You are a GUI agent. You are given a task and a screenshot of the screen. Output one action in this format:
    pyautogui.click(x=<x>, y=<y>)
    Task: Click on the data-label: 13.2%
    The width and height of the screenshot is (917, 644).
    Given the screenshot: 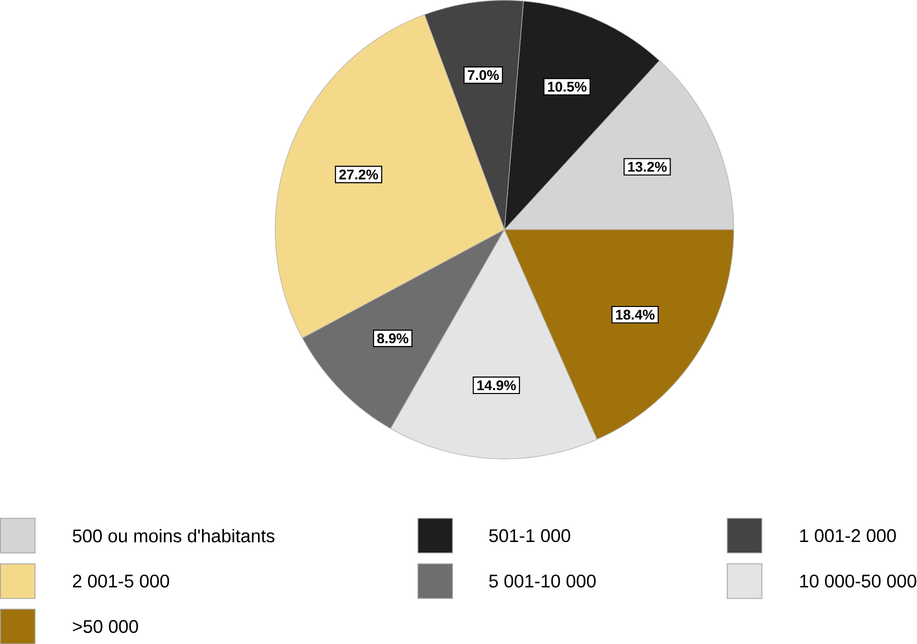 What is the action you would take?
    pyautogui.click(x=647, y=167)
    